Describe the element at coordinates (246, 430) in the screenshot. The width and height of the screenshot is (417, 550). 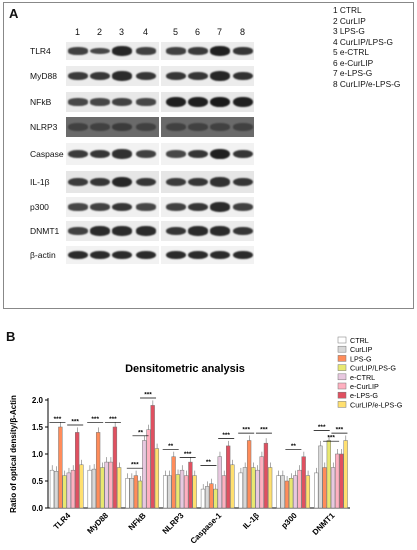
I see `significance-marker-12: ***` at that location.